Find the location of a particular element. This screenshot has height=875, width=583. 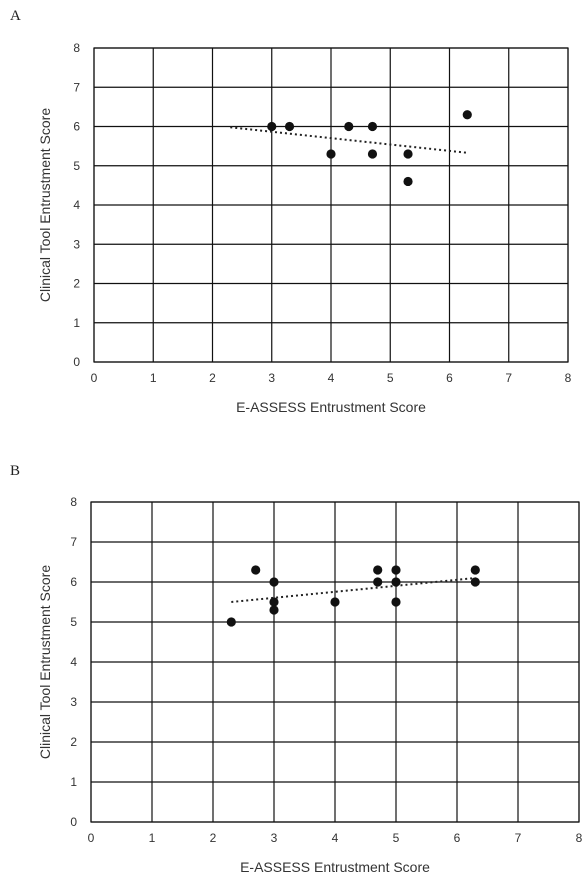

trendline is located at coordinates (349, 140).